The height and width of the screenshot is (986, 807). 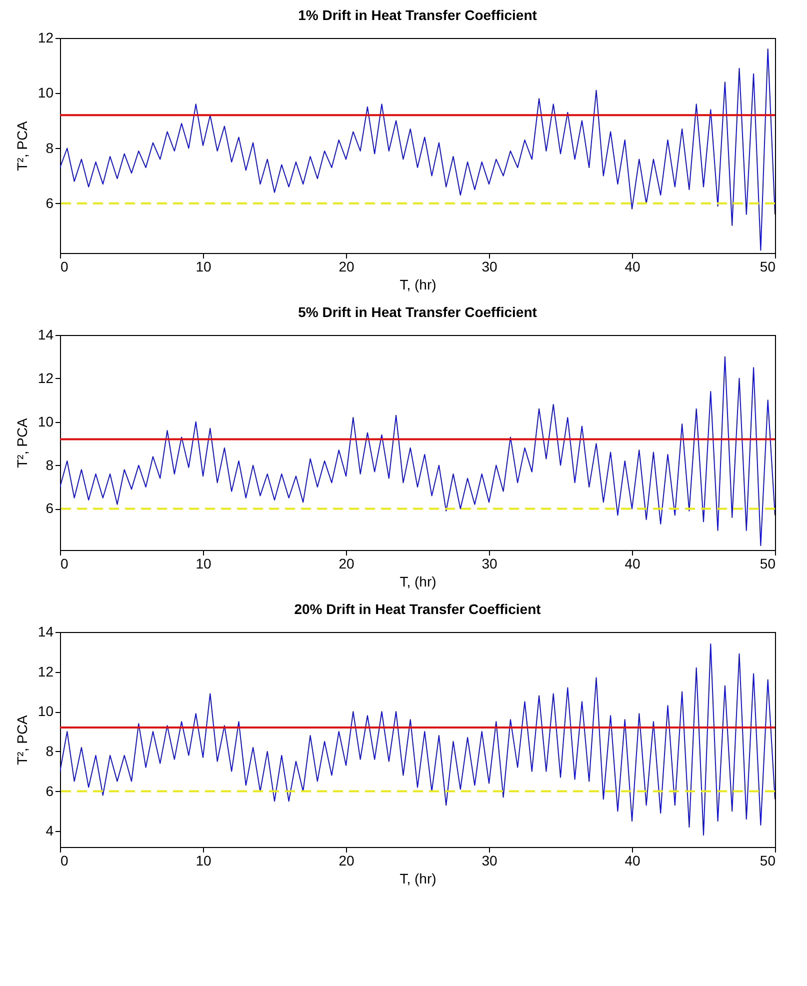 I want to click on chart-title: 1% Drift in Heat Transfer Coefficient, so click(x=418, y=15).